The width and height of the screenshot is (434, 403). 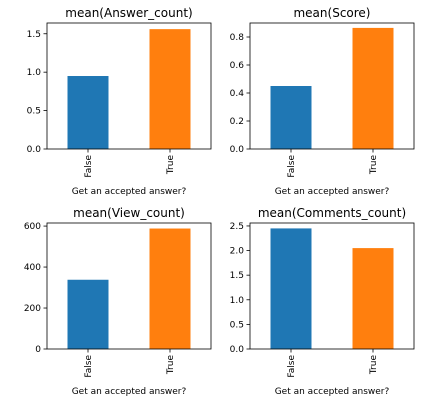 I want to click on y-tick-label: 400, so click(x=32, y=268).